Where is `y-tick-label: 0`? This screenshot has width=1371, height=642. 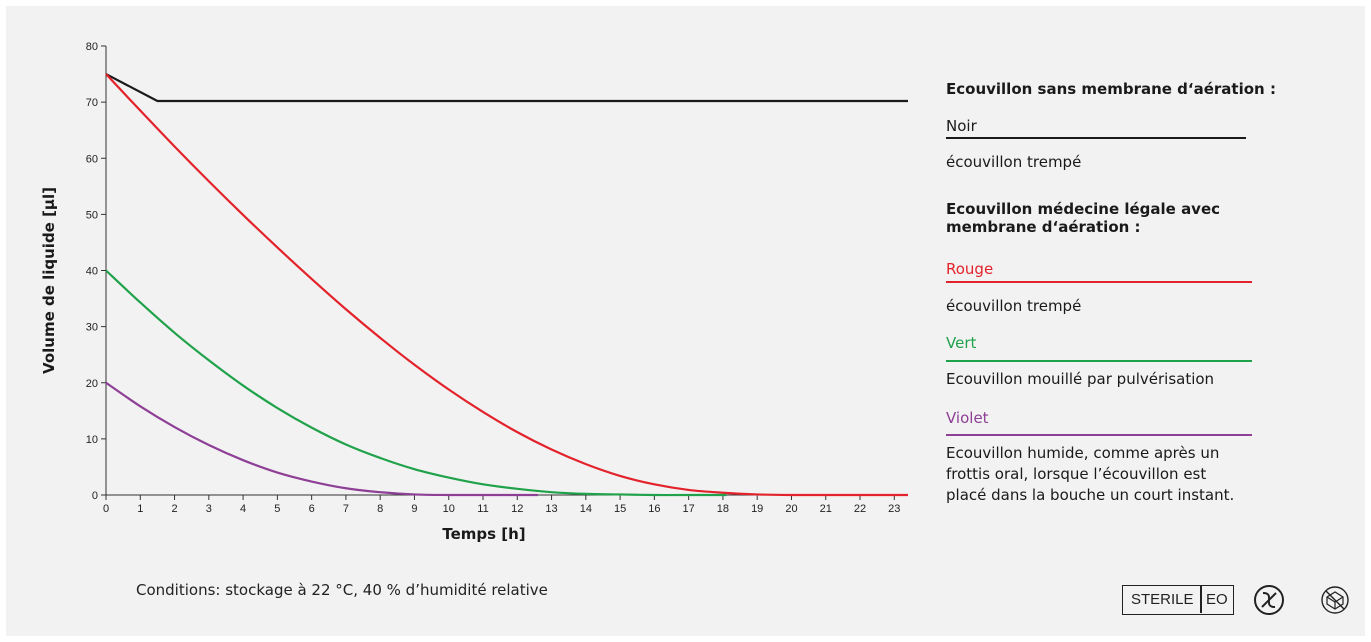
y-tick-label: 0 is located at coordinates (95, 496).